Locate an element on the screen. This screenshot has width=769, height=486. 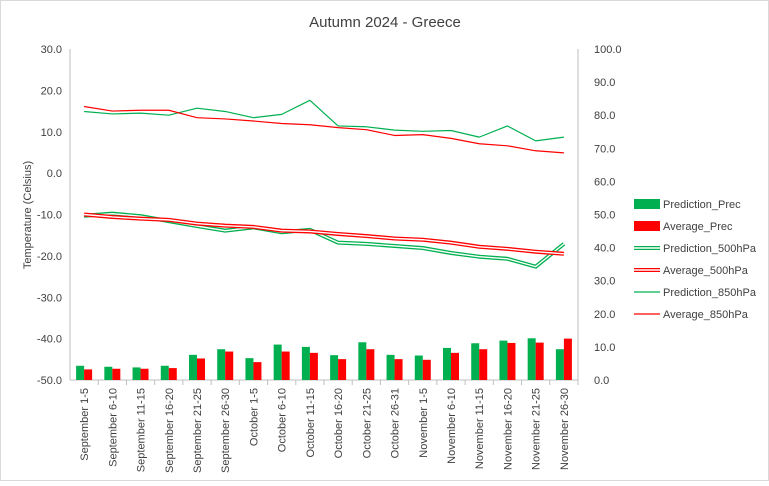
x-tick-label: October 11-15 is located at coordinates (311, 423).